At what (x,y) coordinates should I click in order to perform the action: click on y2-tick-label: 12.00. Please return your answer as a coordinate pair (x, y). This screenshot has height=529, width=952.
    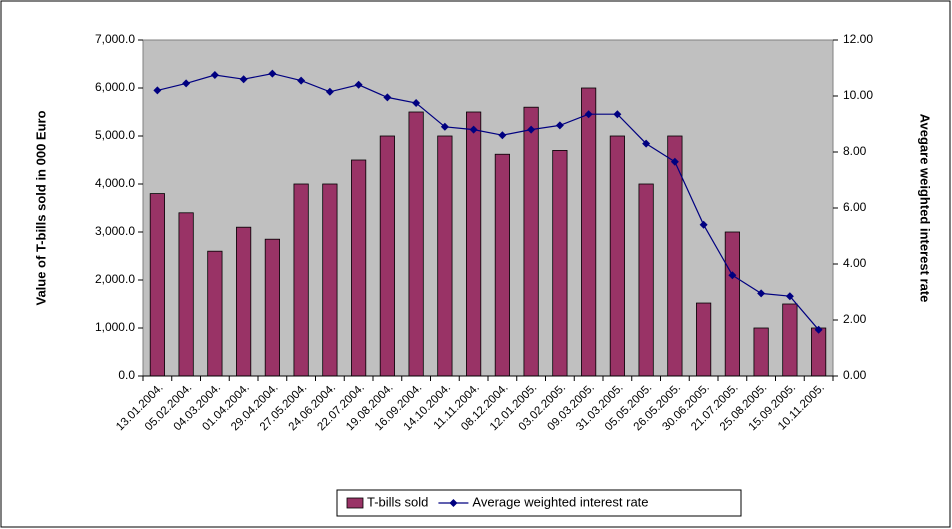
    Looking at the image, I should click on (858, 39).